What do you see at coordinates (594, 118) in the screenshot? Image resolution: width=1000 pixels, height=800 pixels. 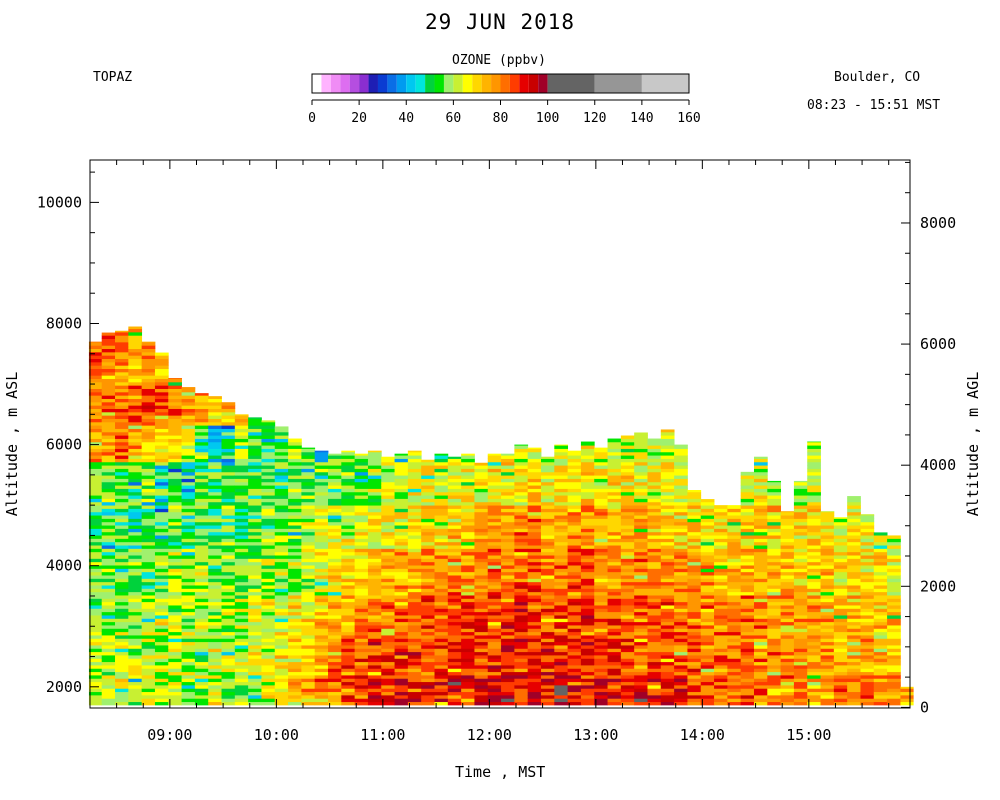 I see `colorbar-tick-label: 120` at bounding box center [594, 118].